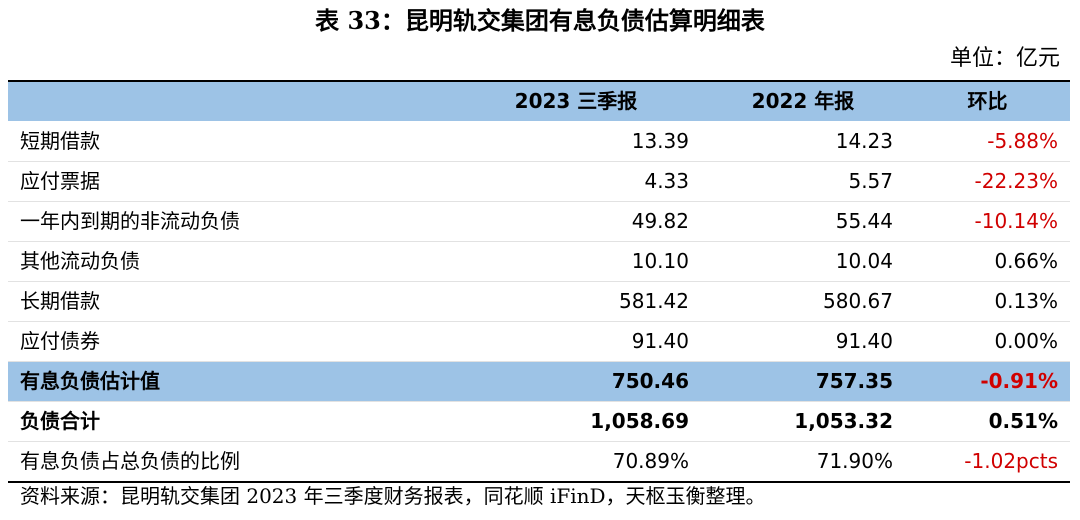 This screenshot has width=1080, height=520. I want to click on table-row-interest-bearing-debt: 有息负债估计值 750.46 757.35 -0.91%, so click(539, 381).